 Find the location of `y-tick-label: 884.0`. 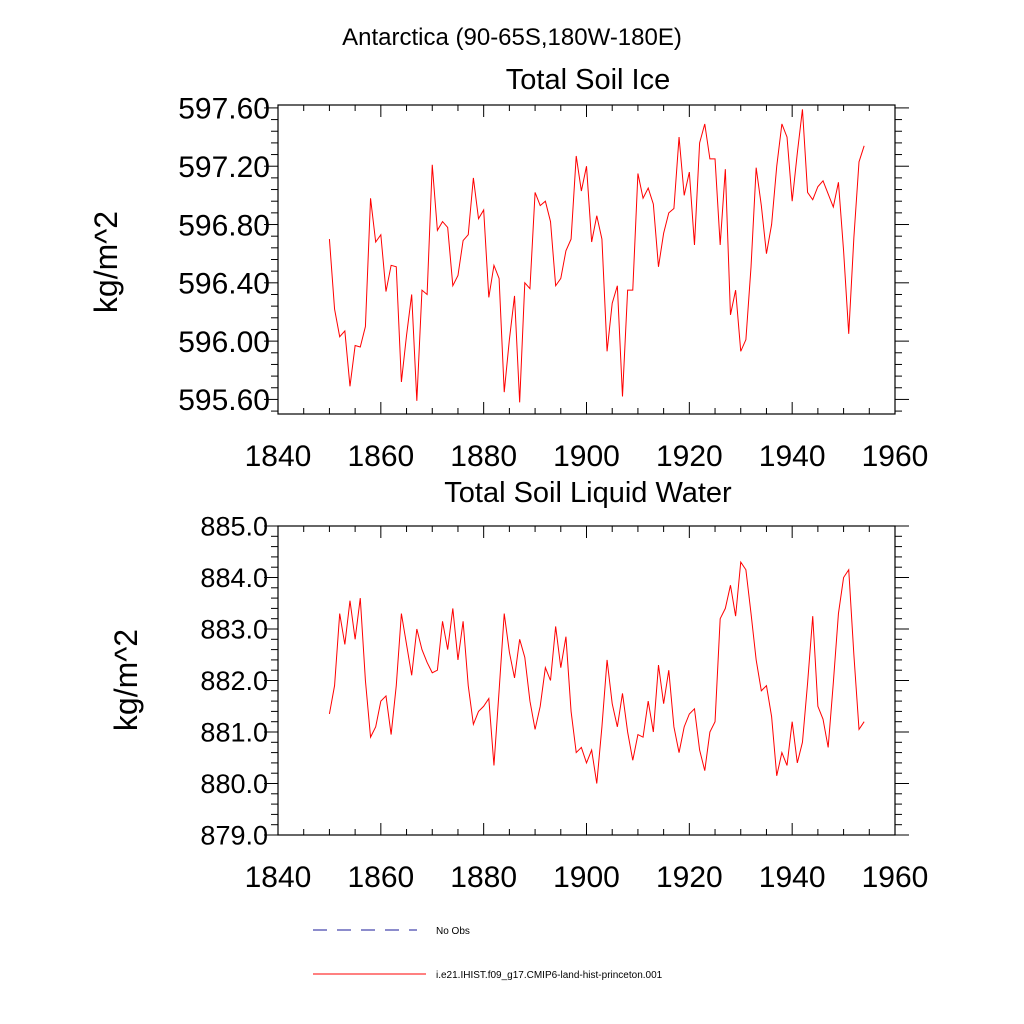

y-tick-label: 884.0 is located at coordinates (234, 578).